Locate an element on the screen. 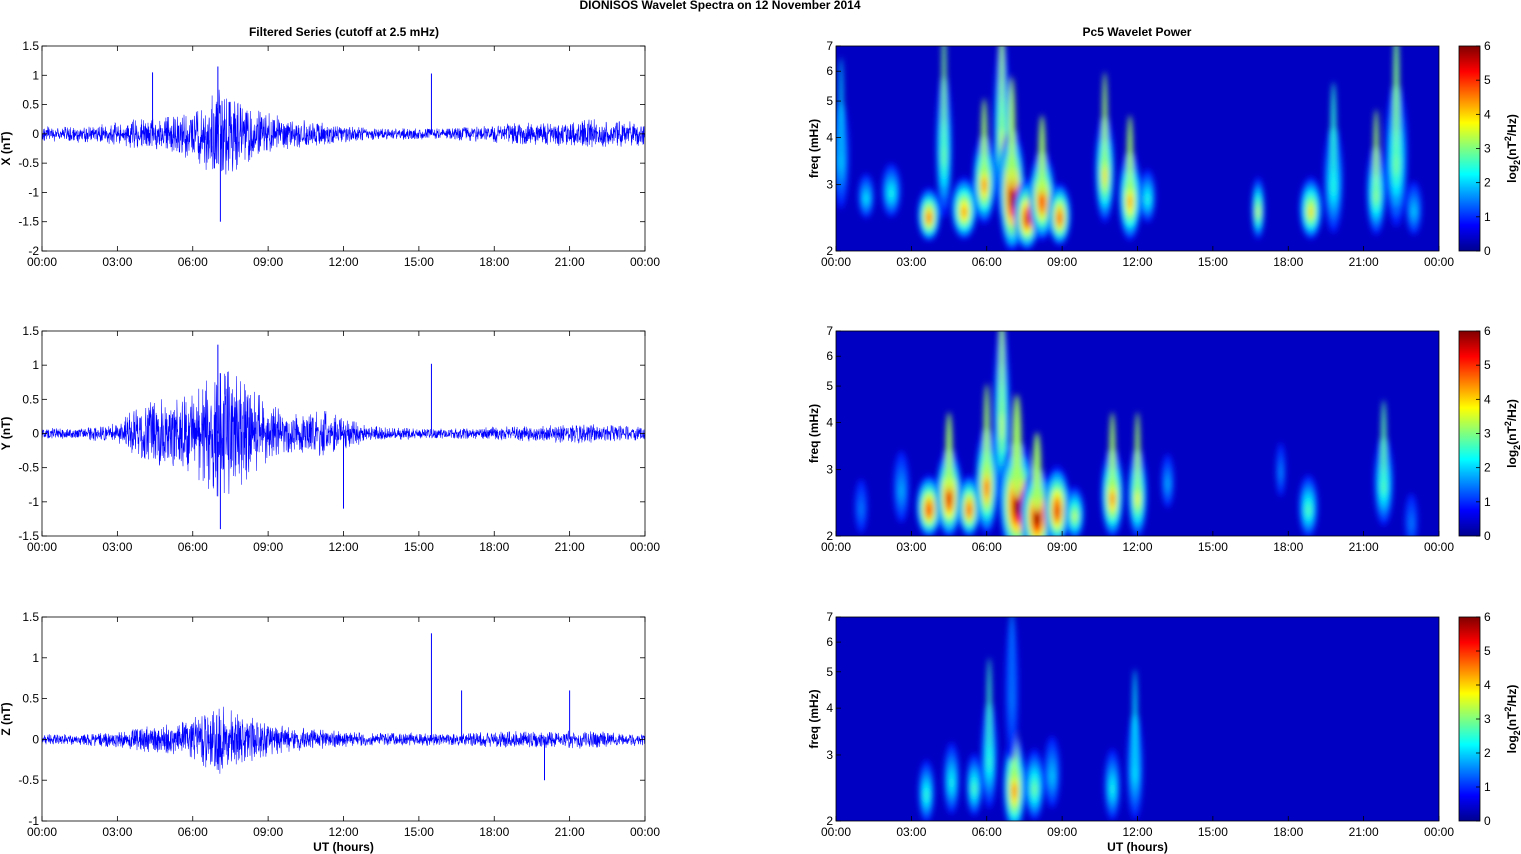 The height and width of the screenshot is (854, 1521). plot-frame is located at coordinates (343, 719).